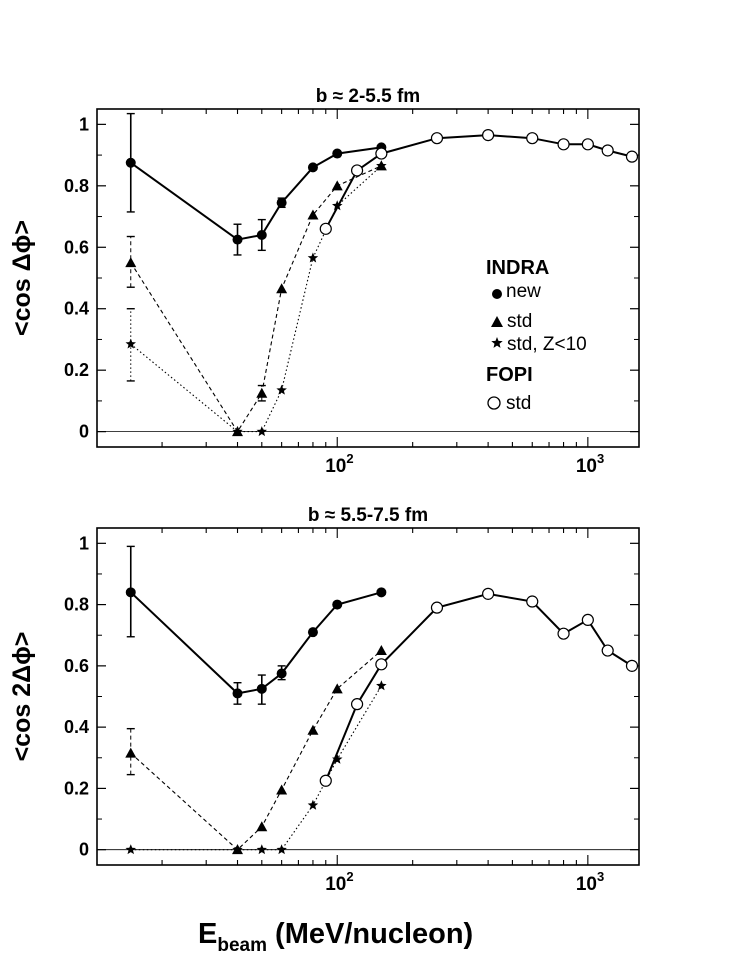  Describe the element at coordinates (547, 344) in the screenshot. I see `legend-std-z-label: std, Z<10` at that location.